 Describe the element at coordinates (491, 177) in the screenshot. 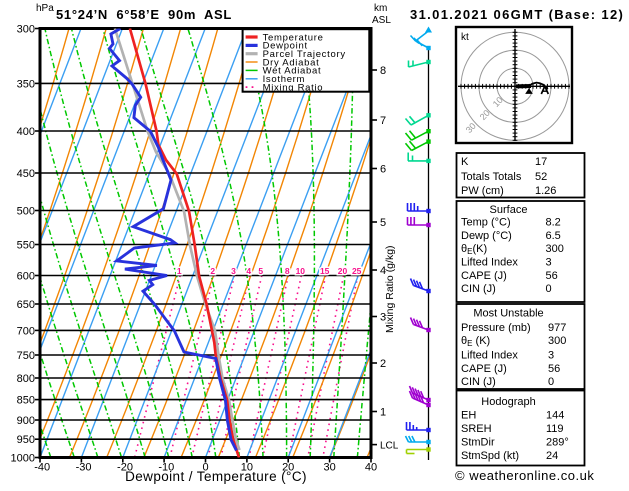

I see `svg-text: Totals Totals` at that location.